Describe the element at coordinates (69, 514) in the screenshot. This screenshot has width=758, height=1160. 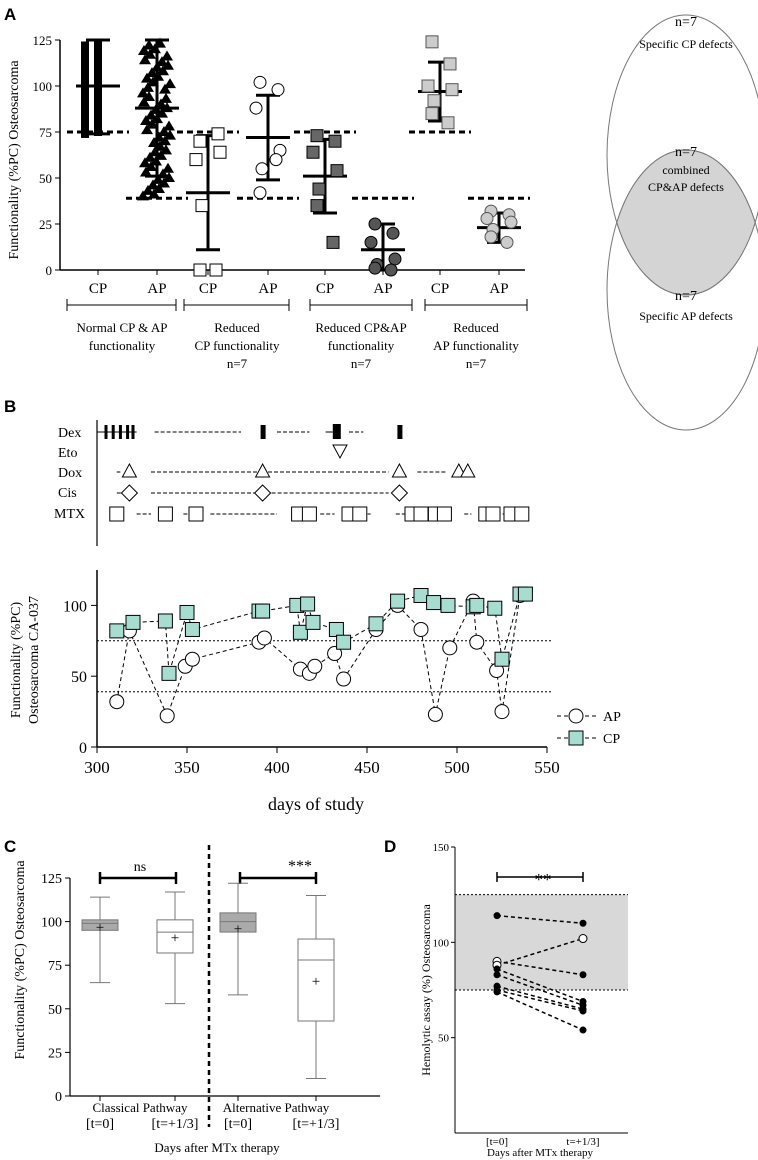
I see `drug-label-mtx: MTX` at that location.